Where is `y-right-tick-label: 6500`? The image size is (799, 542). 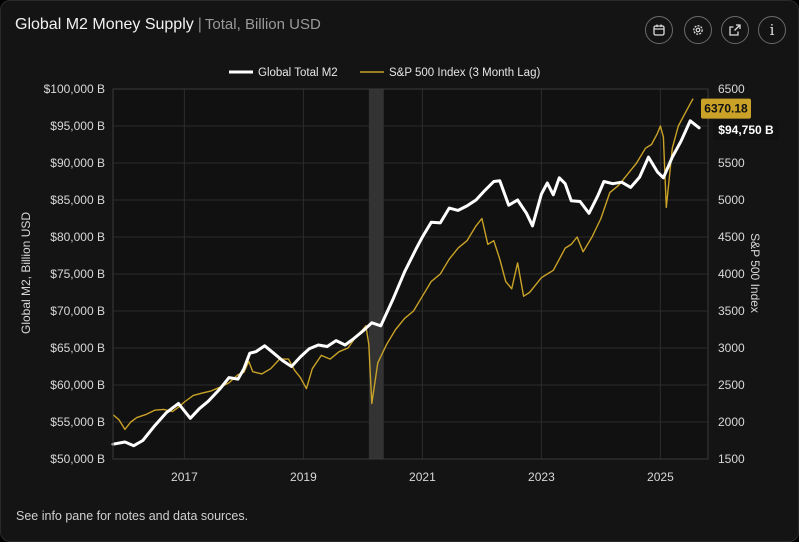 y-right-tick-label: 6500 is located at coordinates (731, 89).